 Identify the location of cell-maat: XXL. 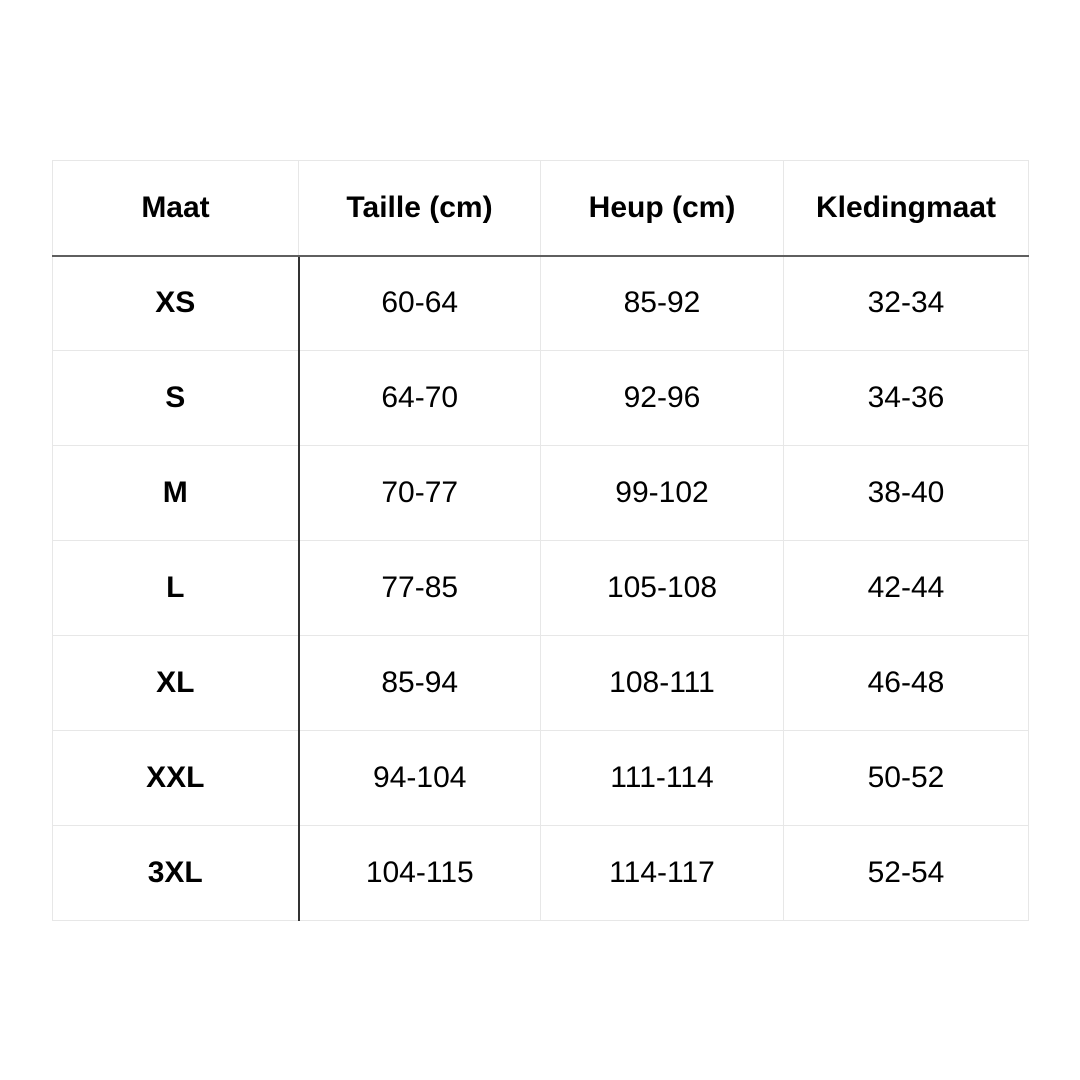
(176, 778).